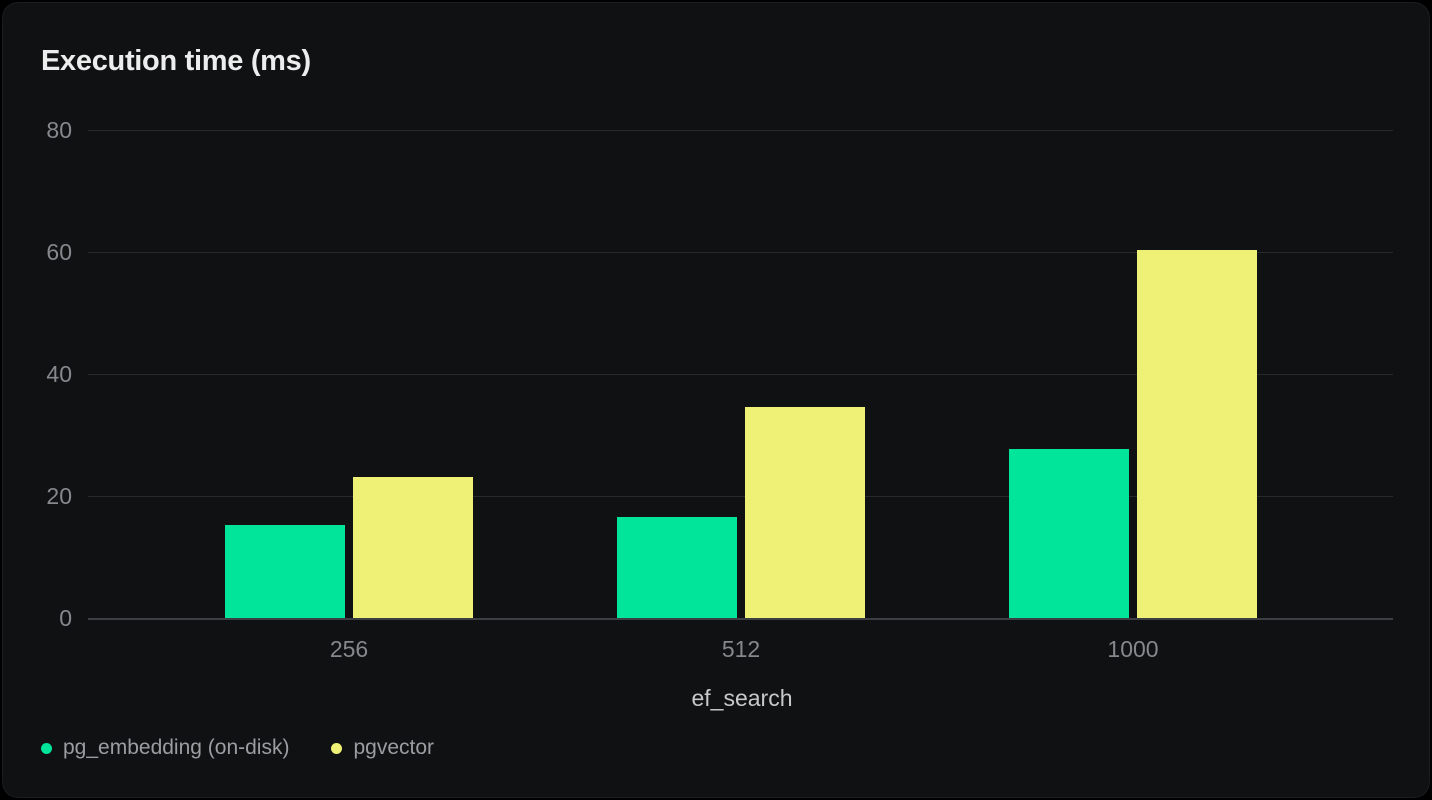  Describe the element at coordinates (741, 649) in the screenshot. I see `x-tick-label-512: 512` at that location.